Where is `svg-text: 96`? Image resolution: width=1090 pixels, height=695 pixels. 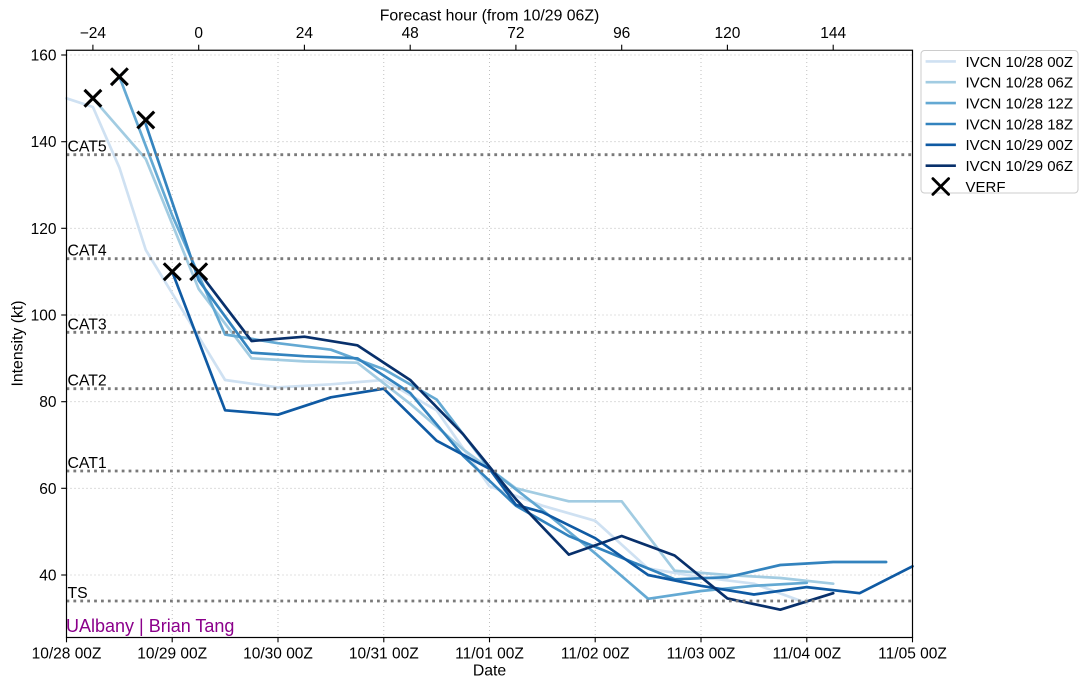
svg-text: 96 is located at coordinates (621, 33).